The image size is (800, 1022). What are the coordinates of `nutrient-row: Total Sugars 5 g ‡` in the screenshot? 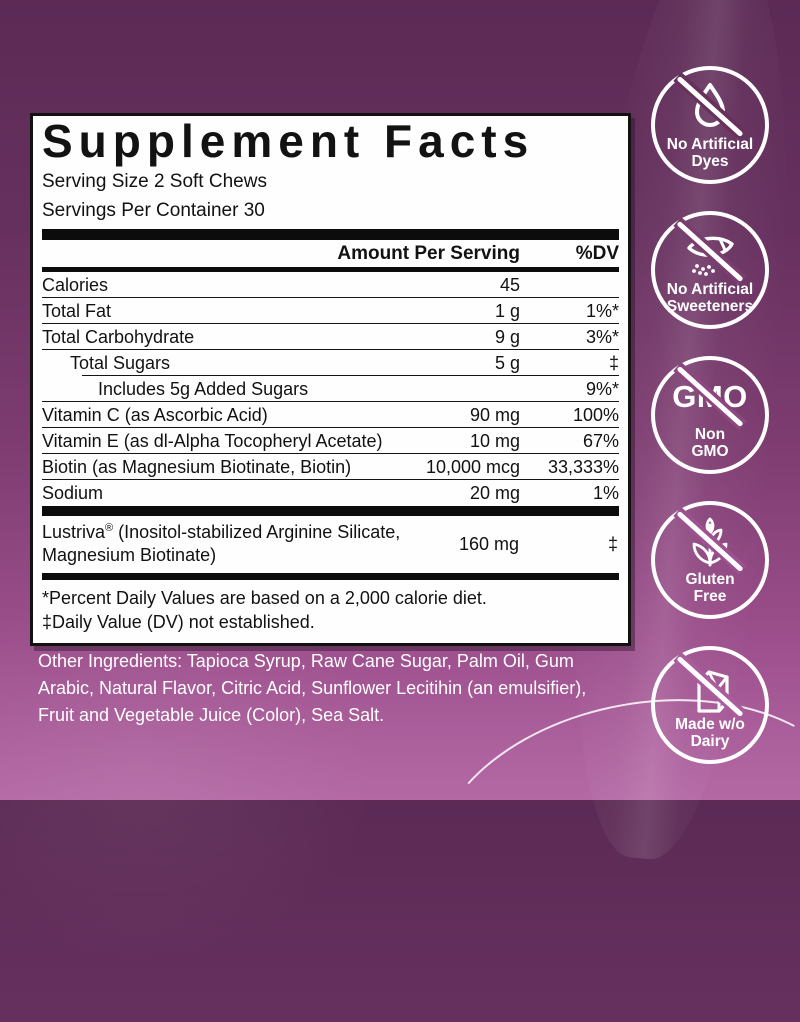 It's located at (330, 363).